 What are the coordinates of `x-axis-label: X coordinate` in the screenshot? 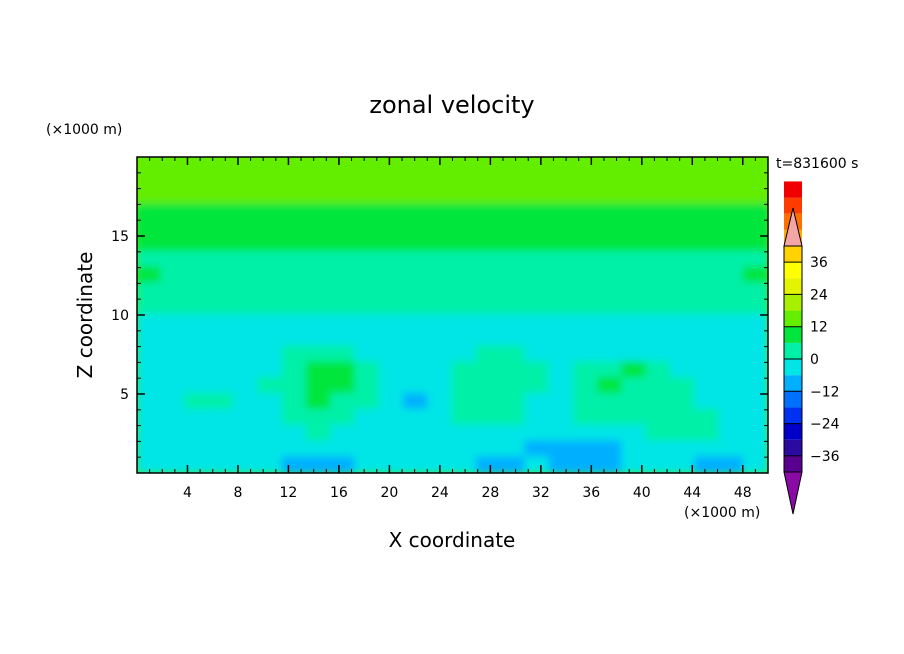 It's located at (452, 540).